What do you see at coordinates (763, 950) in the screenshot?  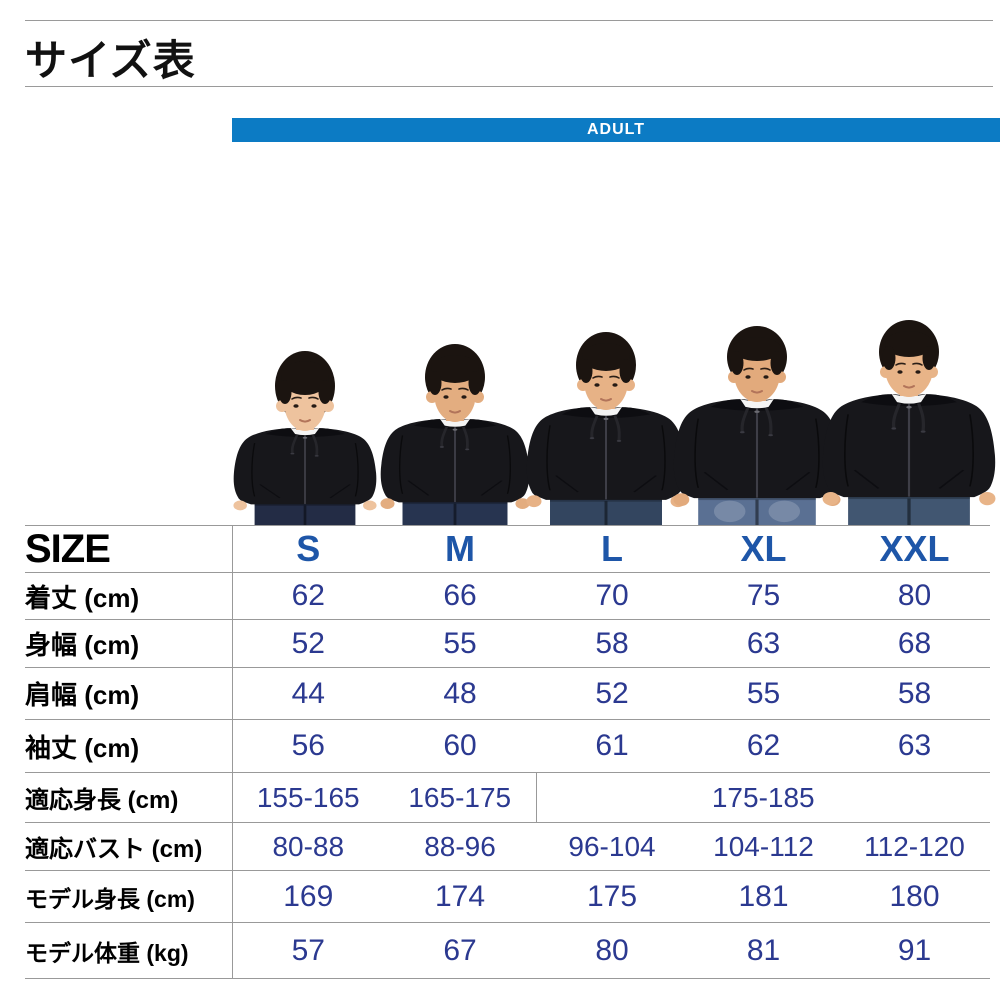 I see `cell-value: 81` at bounding box center [763, 950].